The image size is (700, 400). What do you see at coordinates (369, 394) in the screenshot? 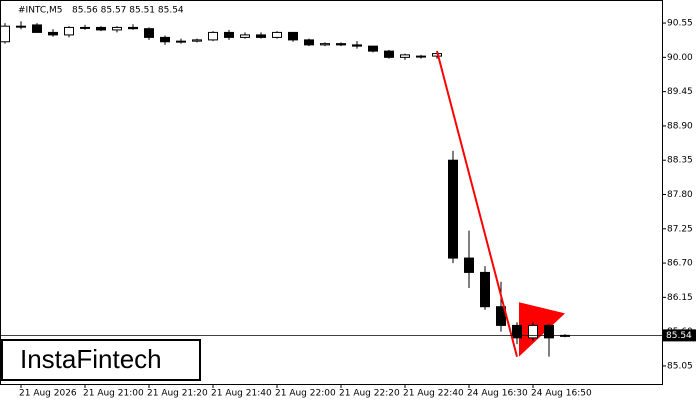
I see `x-tick-label: 21 Aug 22:20` at bounding box center [369, 394].